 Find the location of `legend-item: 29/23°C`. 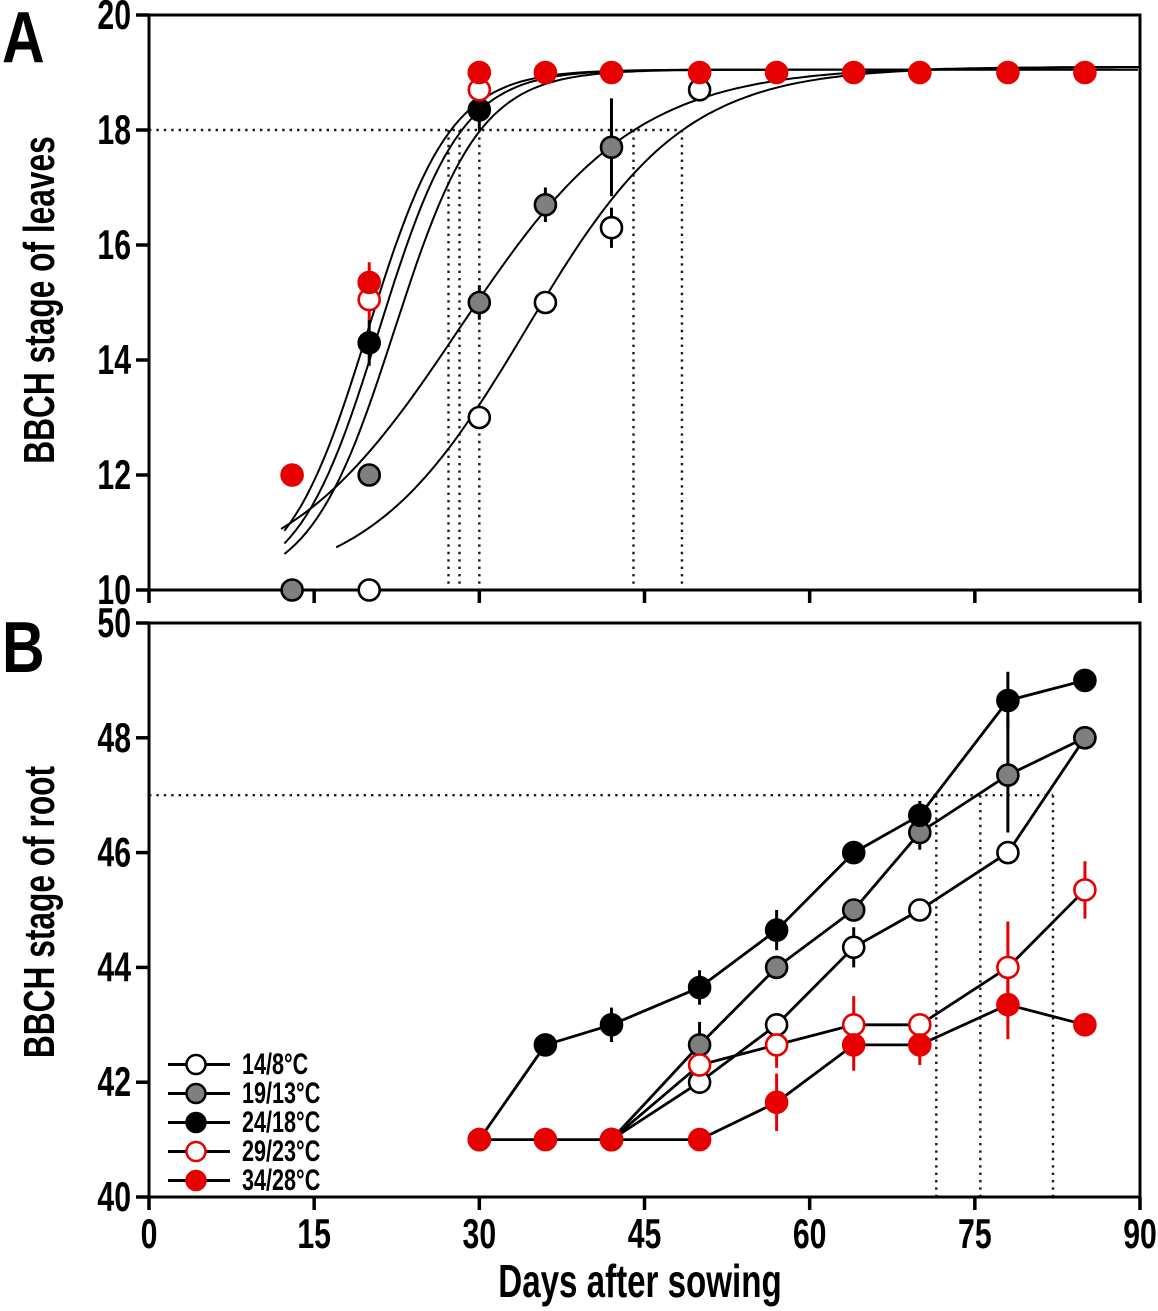

legend-item: 29/23°C is located at coordinates (259, 1151).